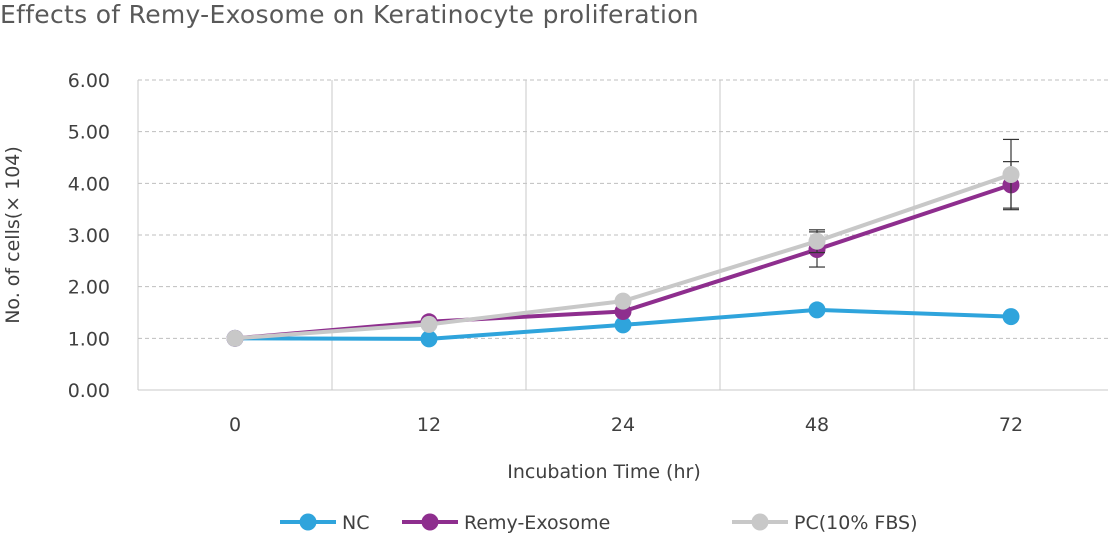  I want to click on legend-label: NC, so click(355, 523).